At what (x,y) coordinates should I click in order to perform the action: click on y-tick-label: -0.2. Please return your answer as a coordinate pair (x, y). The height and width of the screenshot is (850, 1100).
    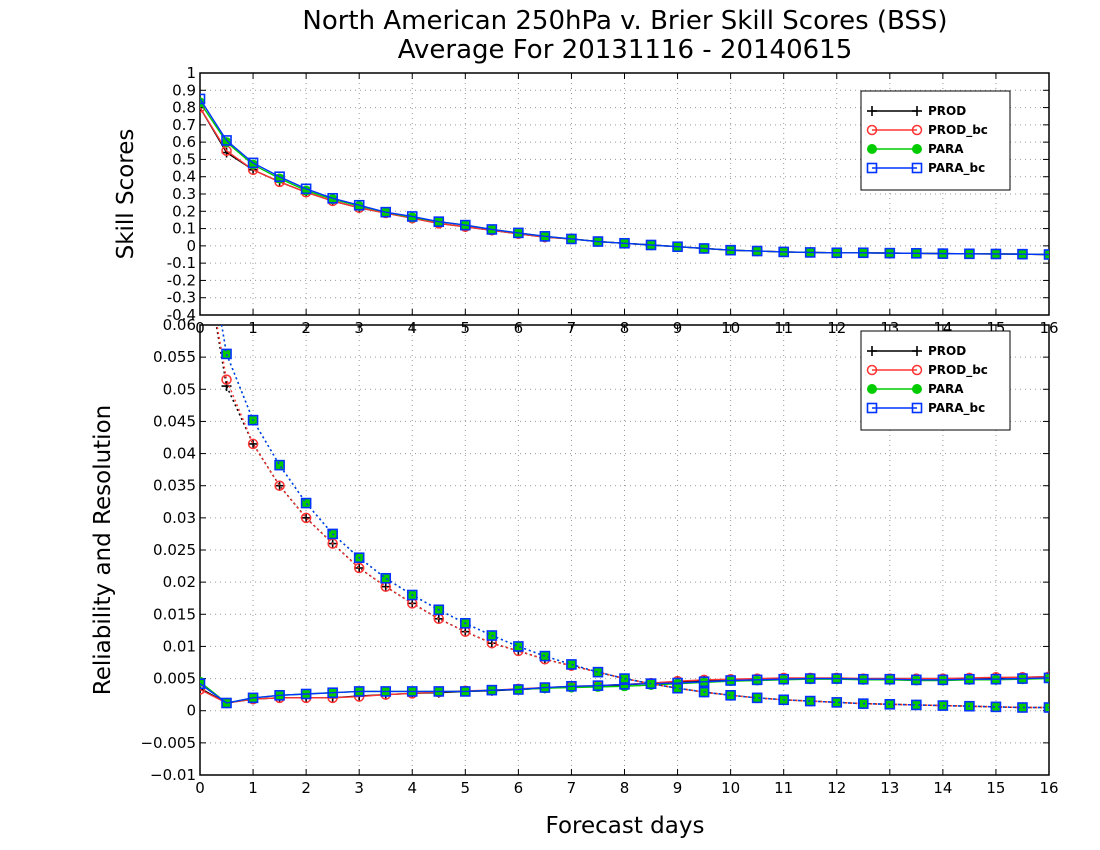
    Looking at the image, I should click on (181, 280).